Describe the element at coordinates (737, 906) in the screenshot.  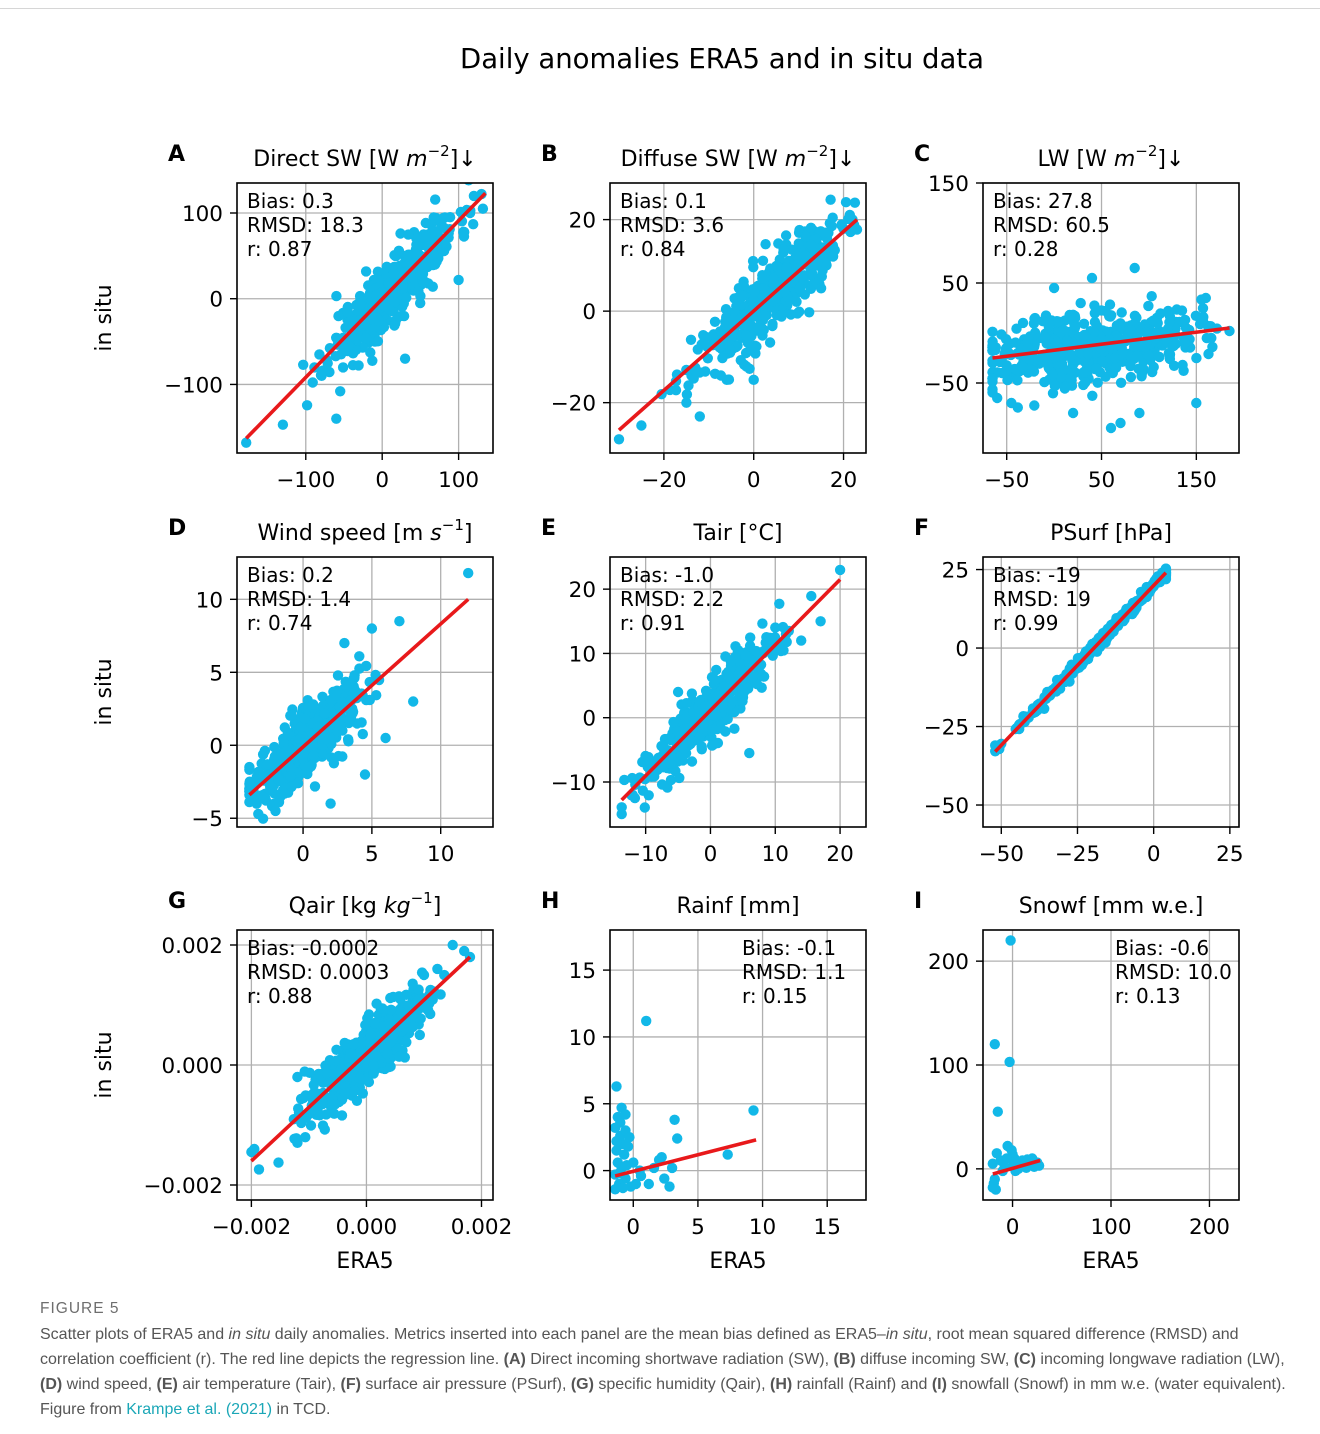
I see `panel-title: Rainf [mm]` at that location.